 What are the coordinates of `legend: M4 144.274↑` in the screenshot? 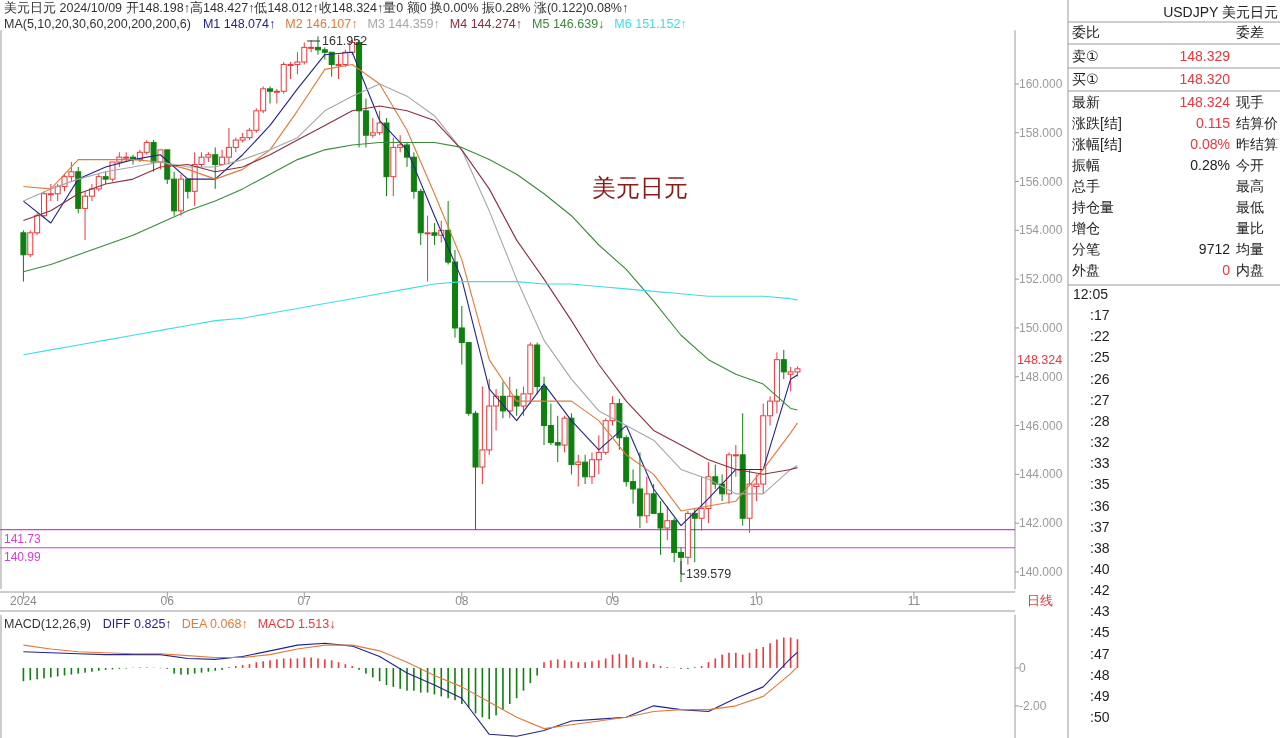 It's located at (486, 24).